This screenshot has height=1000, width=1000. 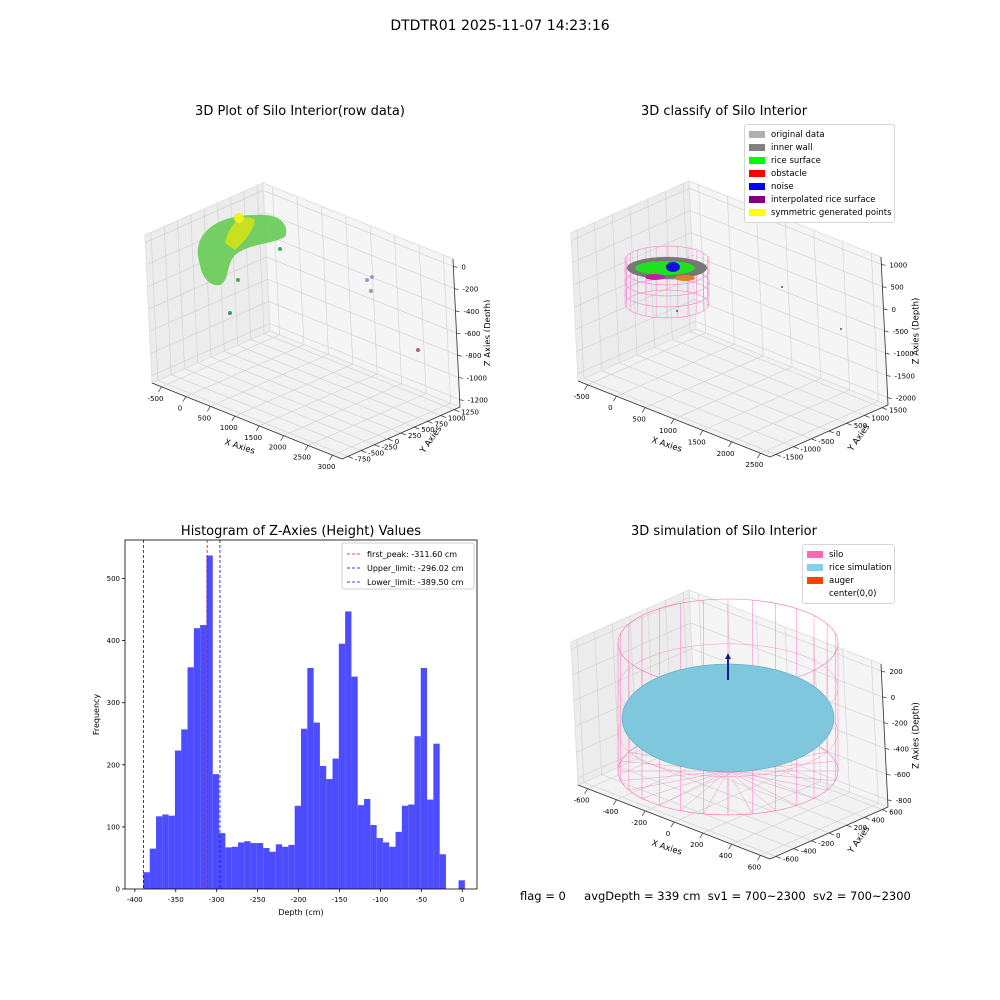 What do you see at coordinates (118, 890) in the screenshot?
I see `y-tick-label: 0` at bounding box center [118, 890].